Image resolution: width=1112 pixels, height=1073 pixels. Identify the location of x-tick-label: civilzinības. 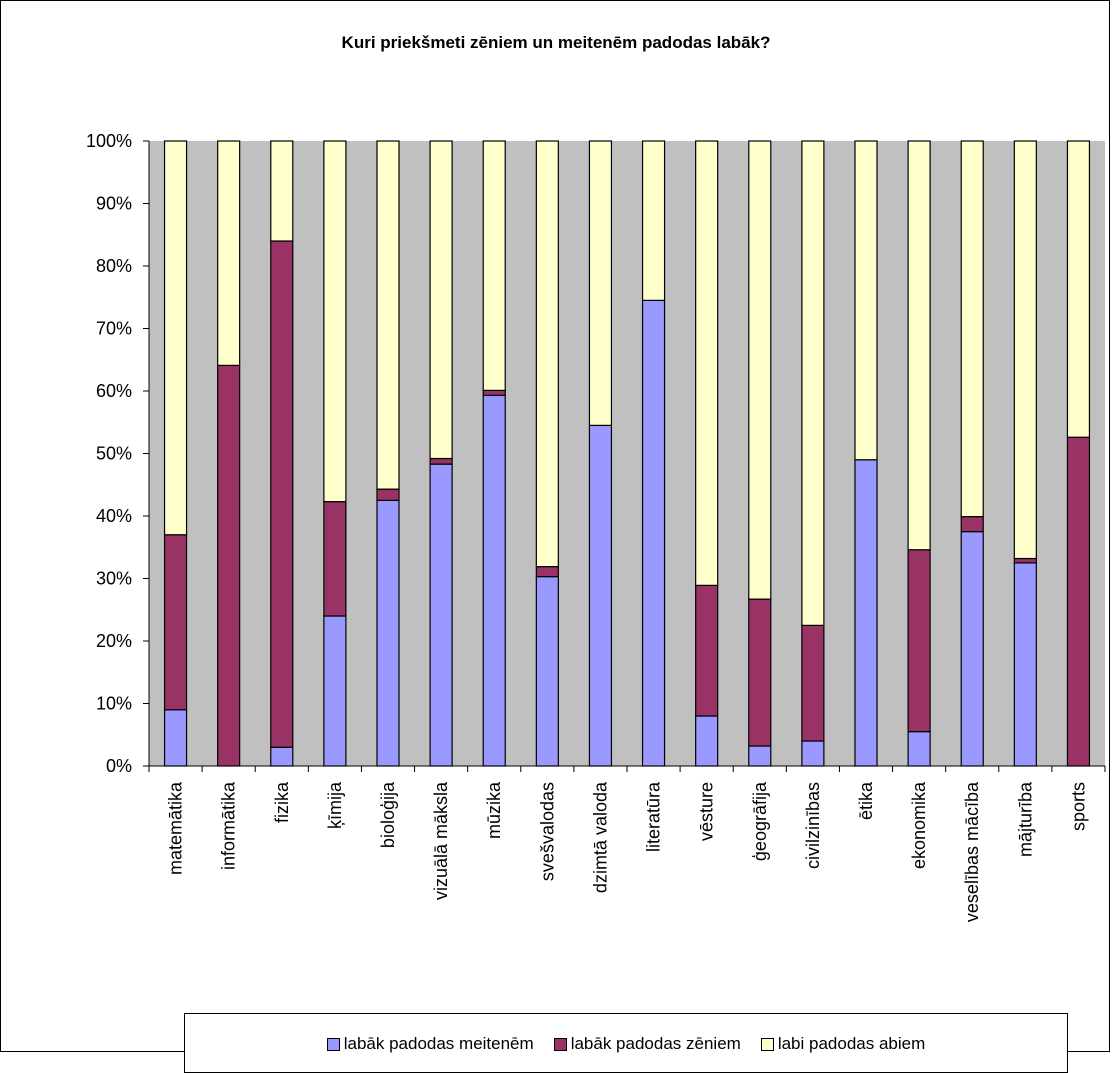
(813, 825).